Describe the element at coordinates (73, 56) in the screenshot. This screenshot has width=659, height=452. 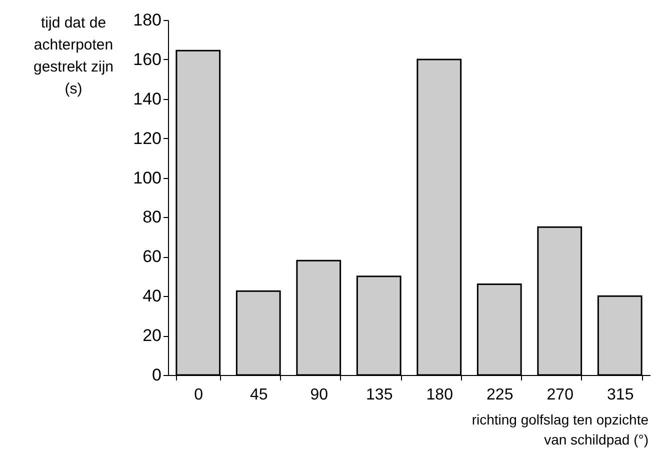
I see `y-axis-title: tijd dat de achterpoten gestrekt zijn (s)` at that location.